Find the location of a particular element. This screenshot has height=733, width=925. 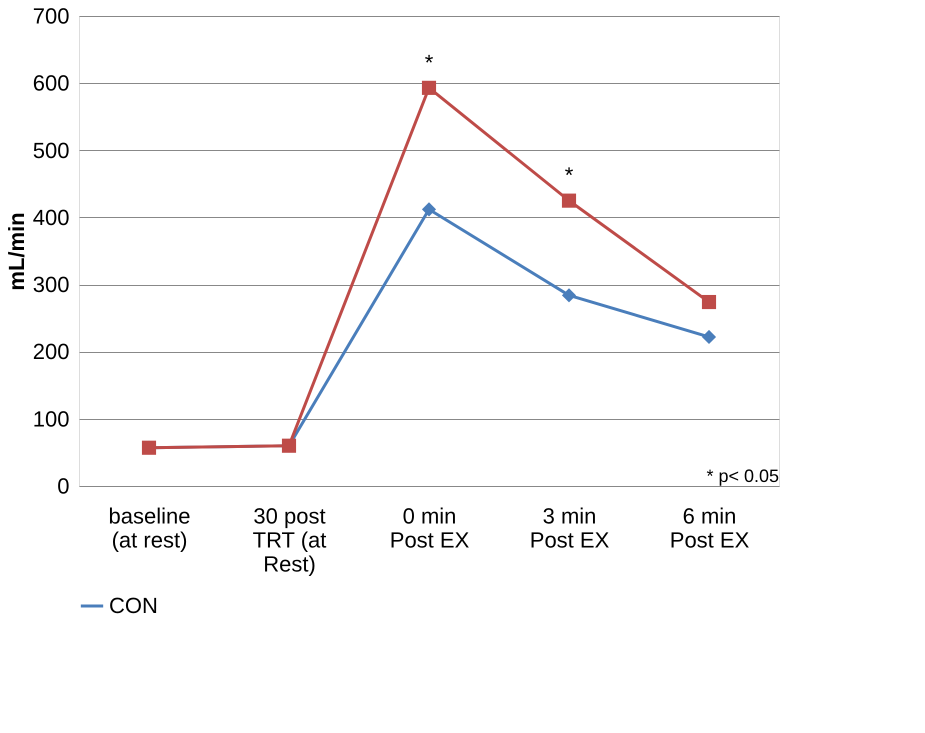

y-tick-label: 200 is located at coordinates (51, 351).